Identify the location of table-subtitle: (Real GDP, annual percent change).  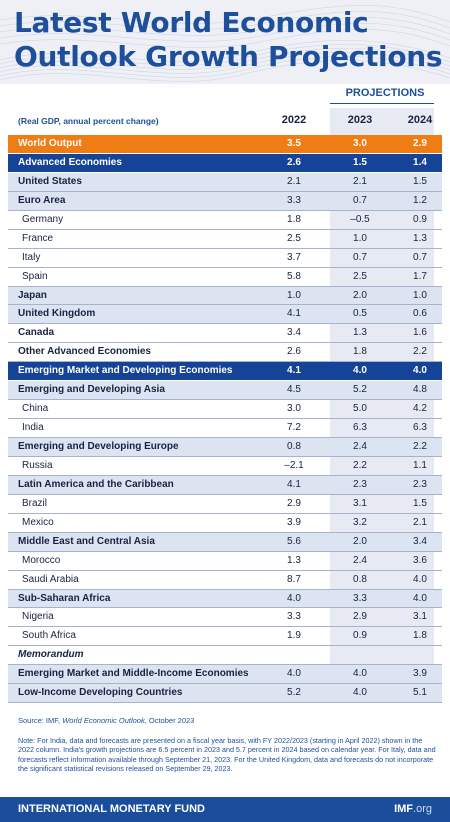
(88, 121).